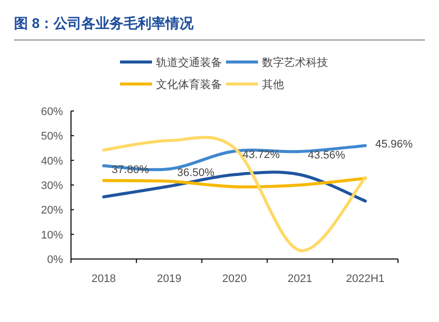 Image resolution: width=439 pixels, height=322 pixels. I want to click on legend-label: 轨道交通装备, so click(189, 62).